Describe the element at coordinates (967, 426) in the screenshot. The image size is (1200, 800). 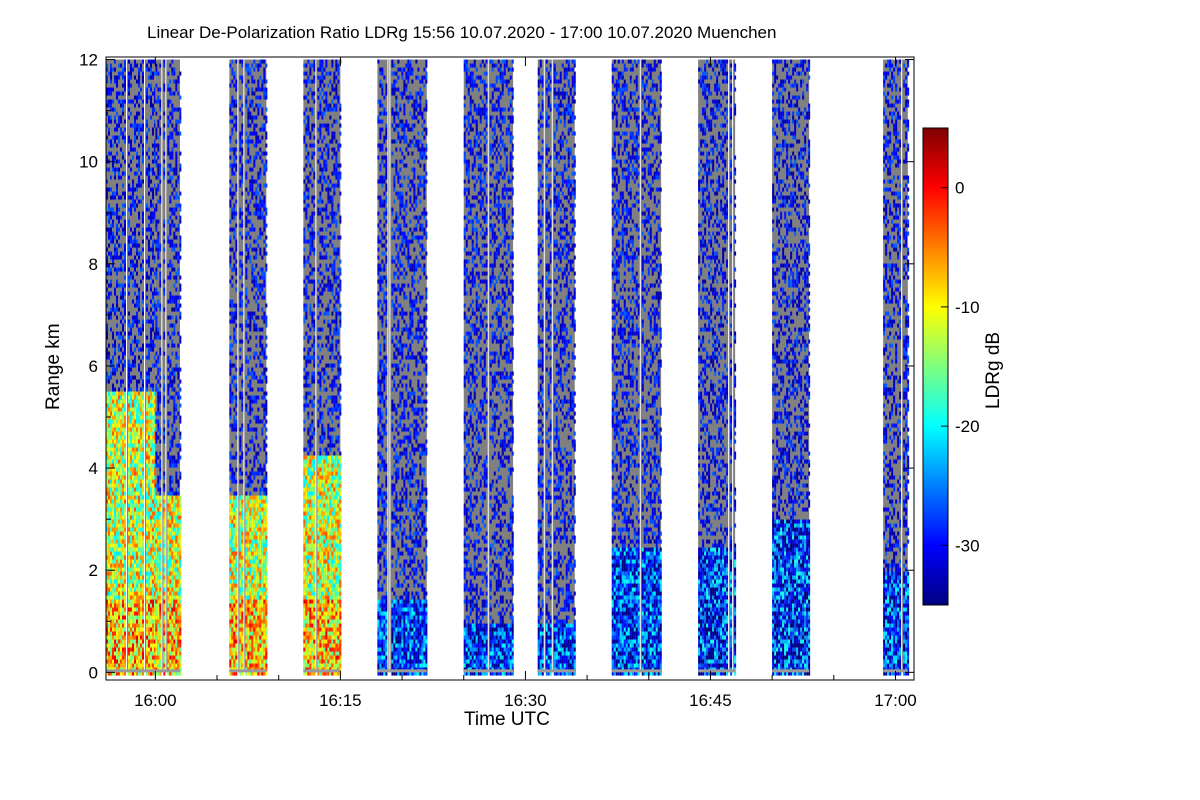
I see `colorbar-tick-label: -20` at that location.